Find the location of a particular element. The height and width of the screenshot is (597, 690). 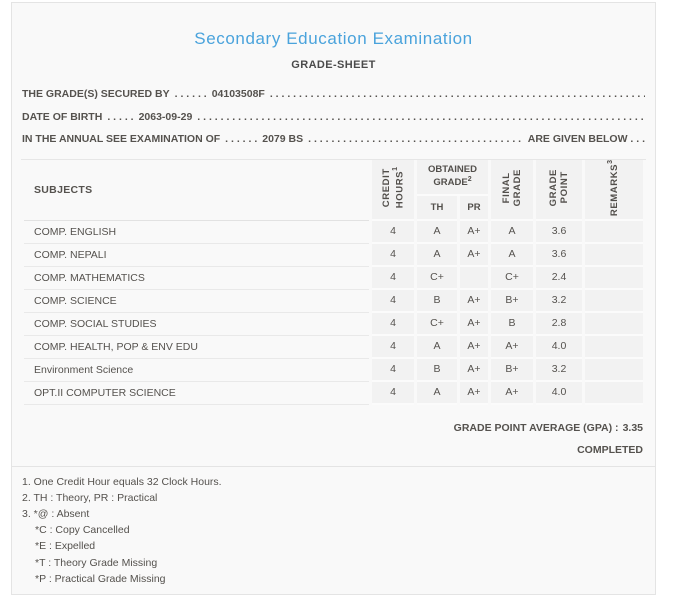

footnote: *T : Theory Grade Missing is located at coordinates (96, 562).